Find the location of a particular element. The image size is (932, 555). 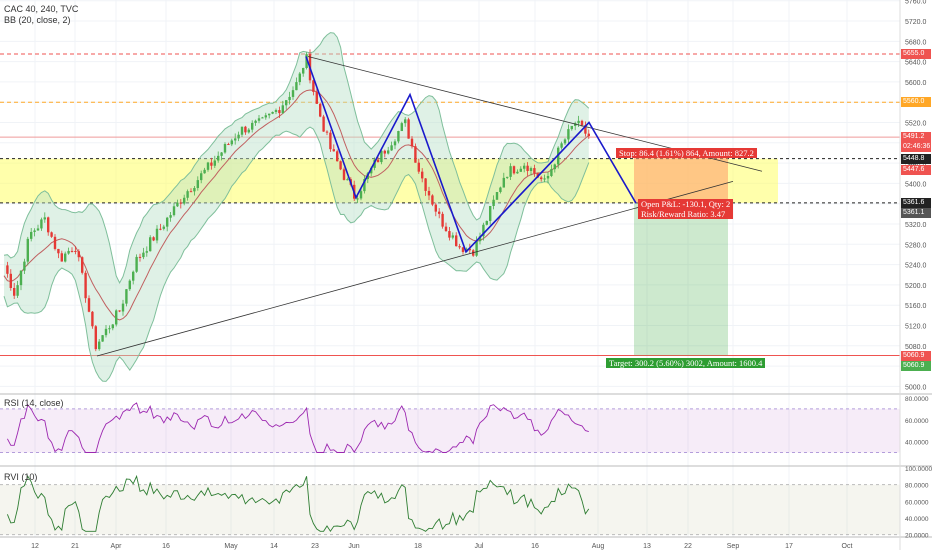

price-tick-label: 5320.0 is located at coordinates (916, 225).